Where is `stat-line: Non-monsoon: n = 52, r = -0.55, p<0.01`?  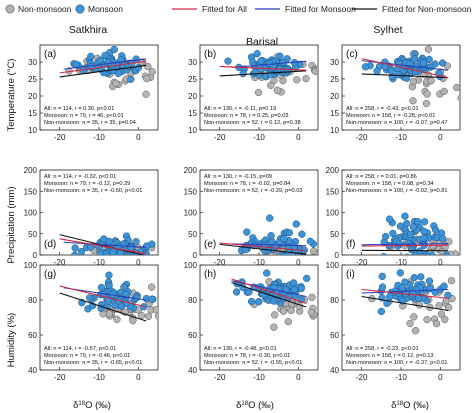 stat-line: Non-monsoon: n = 52, r = -0.55, p<0.01 is located at coordinates (253, 363).